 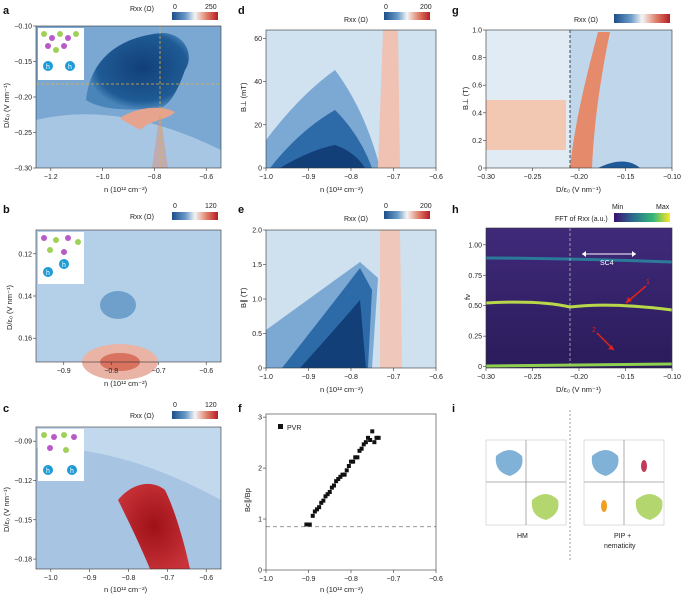 I want to click on panel-b-xtick-label: −0.8, so click(x=111, y=371).